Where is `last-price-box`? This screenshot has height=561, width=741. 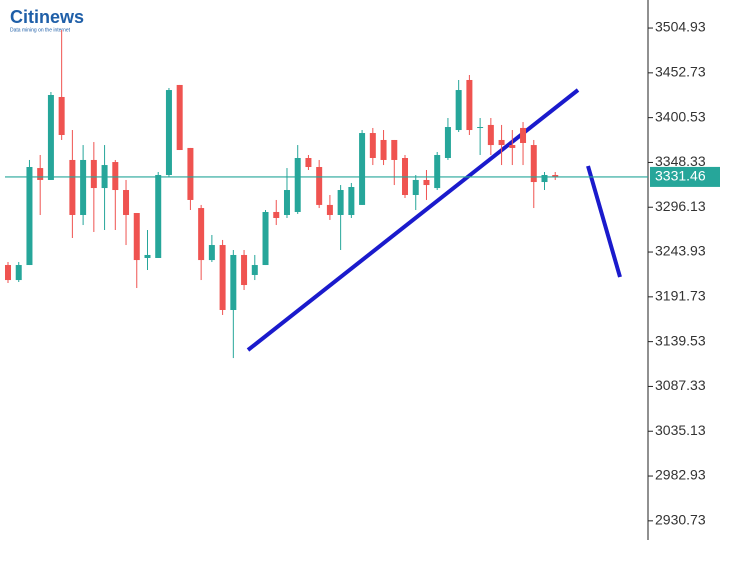
last-price-box is located at coordinates (685, 176).